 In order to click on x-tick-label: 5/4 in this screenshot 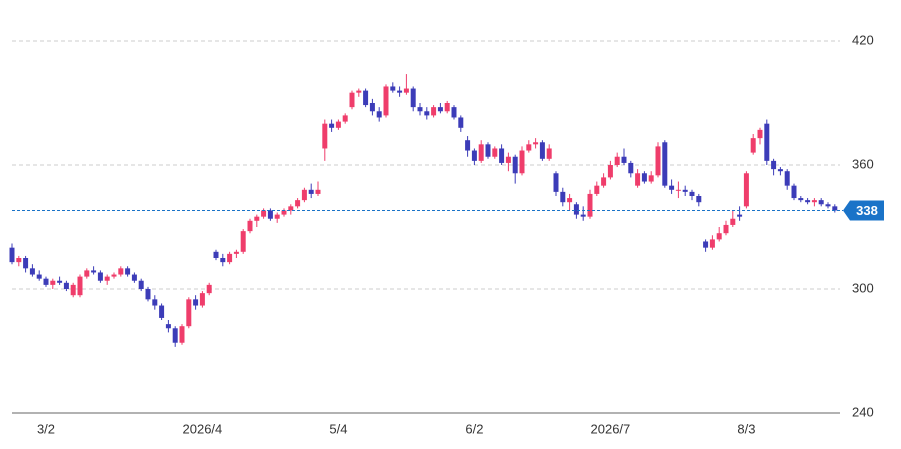, I will do `click(338, 428)`.